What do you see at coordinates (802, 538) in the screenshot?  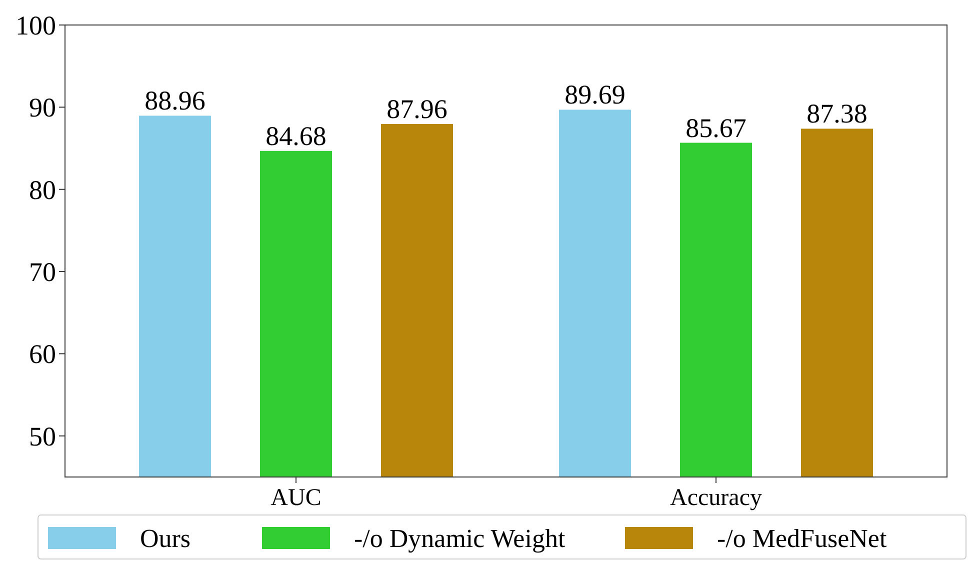 I see `legend-label: -/o MedFuseNet` at bounding box center [802, 538].